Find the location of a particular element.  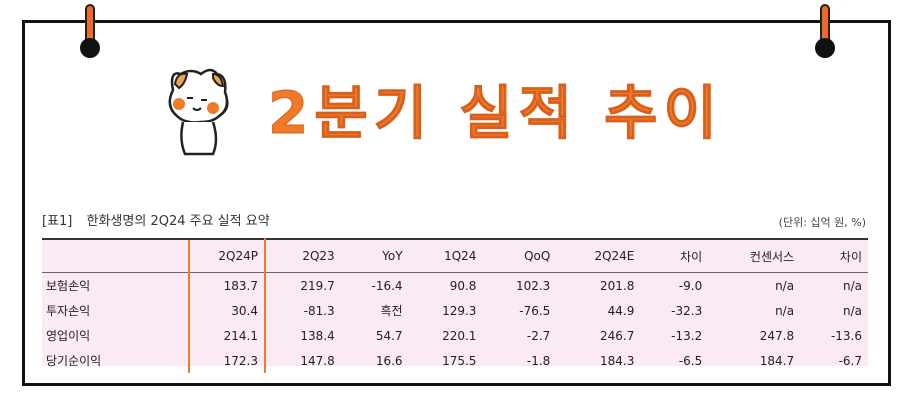

cat-mascot-icon is located at coordinates (198, 112).